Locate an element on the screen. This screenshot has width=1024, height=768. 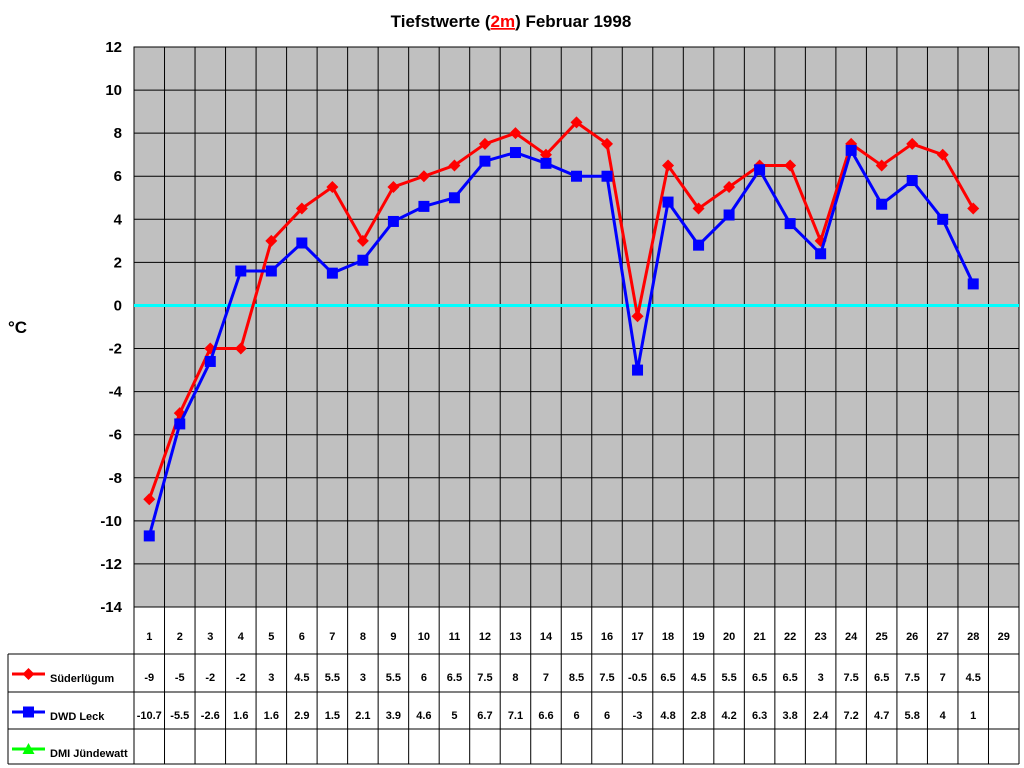
table-cell-value: 4.2 is located at coordinates (728, 716).